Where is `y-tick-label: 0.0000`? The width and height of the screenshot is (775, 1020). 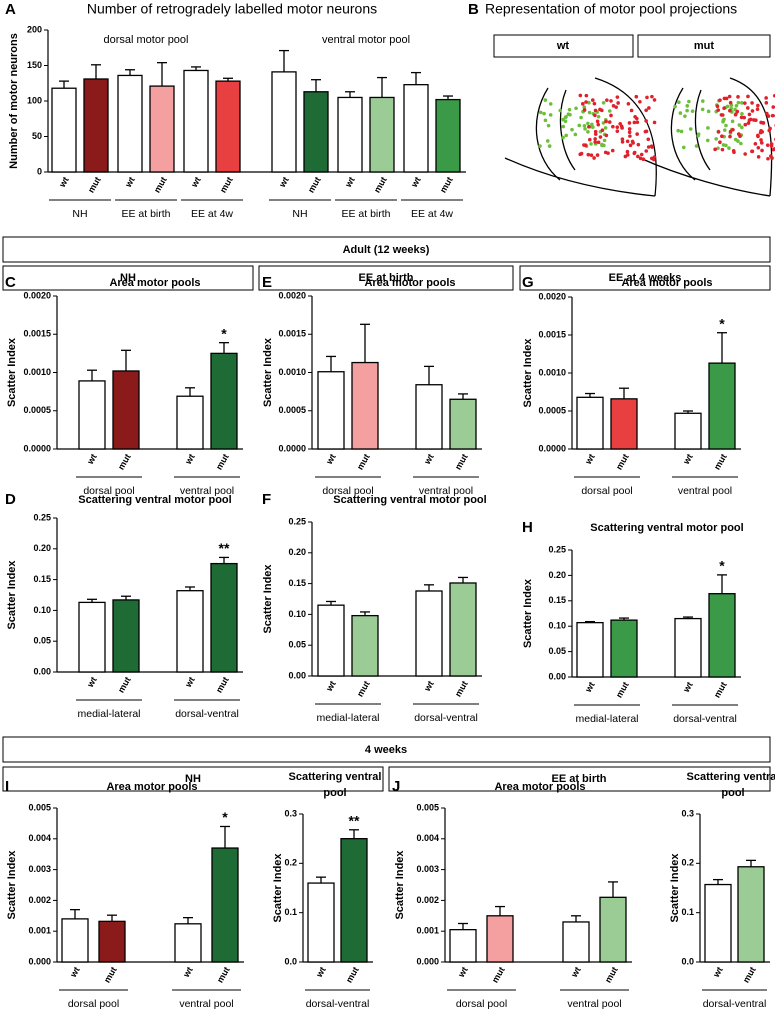
y-tick-label: 0.0000 is located at coordinates (37, 448).